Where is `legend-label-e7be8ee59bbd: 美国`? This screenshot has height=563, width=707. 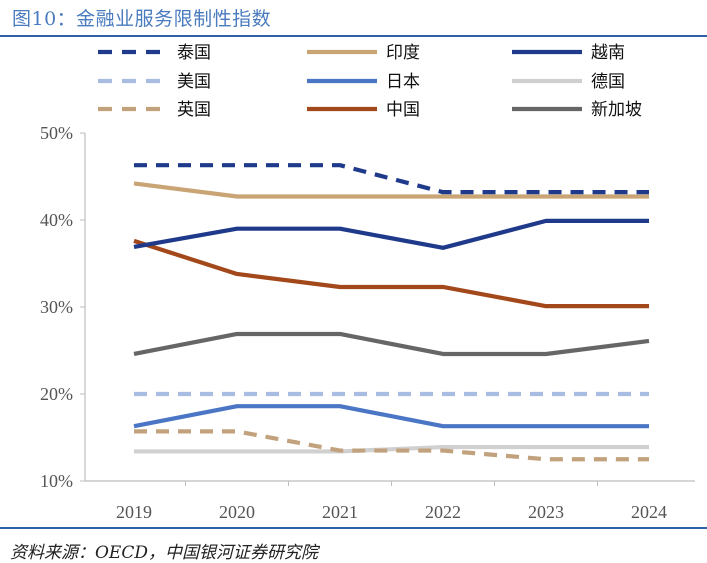
legend-label-e7be8ee59bbd: 美国 is located at coordinates (194, 82).